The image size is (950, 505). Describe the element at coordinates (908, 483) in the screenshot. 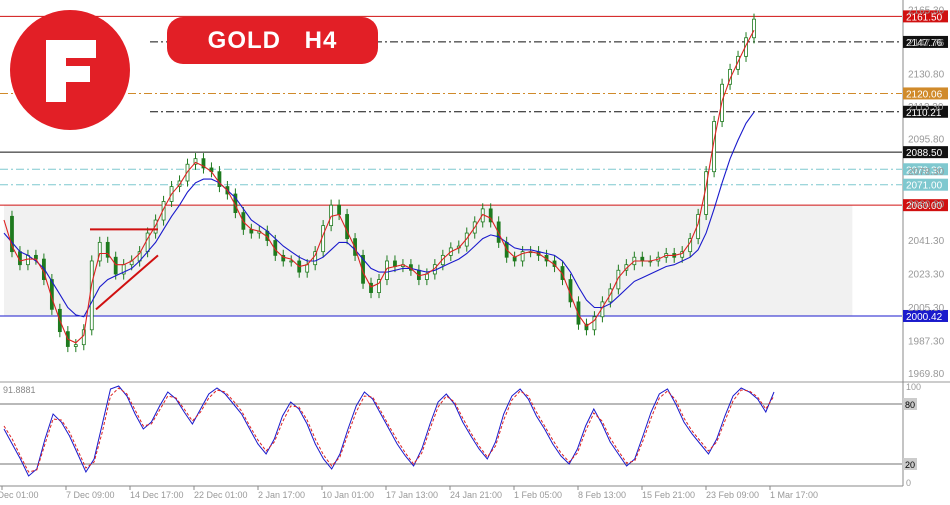

I see `osc-y-tick: 0` at that location.